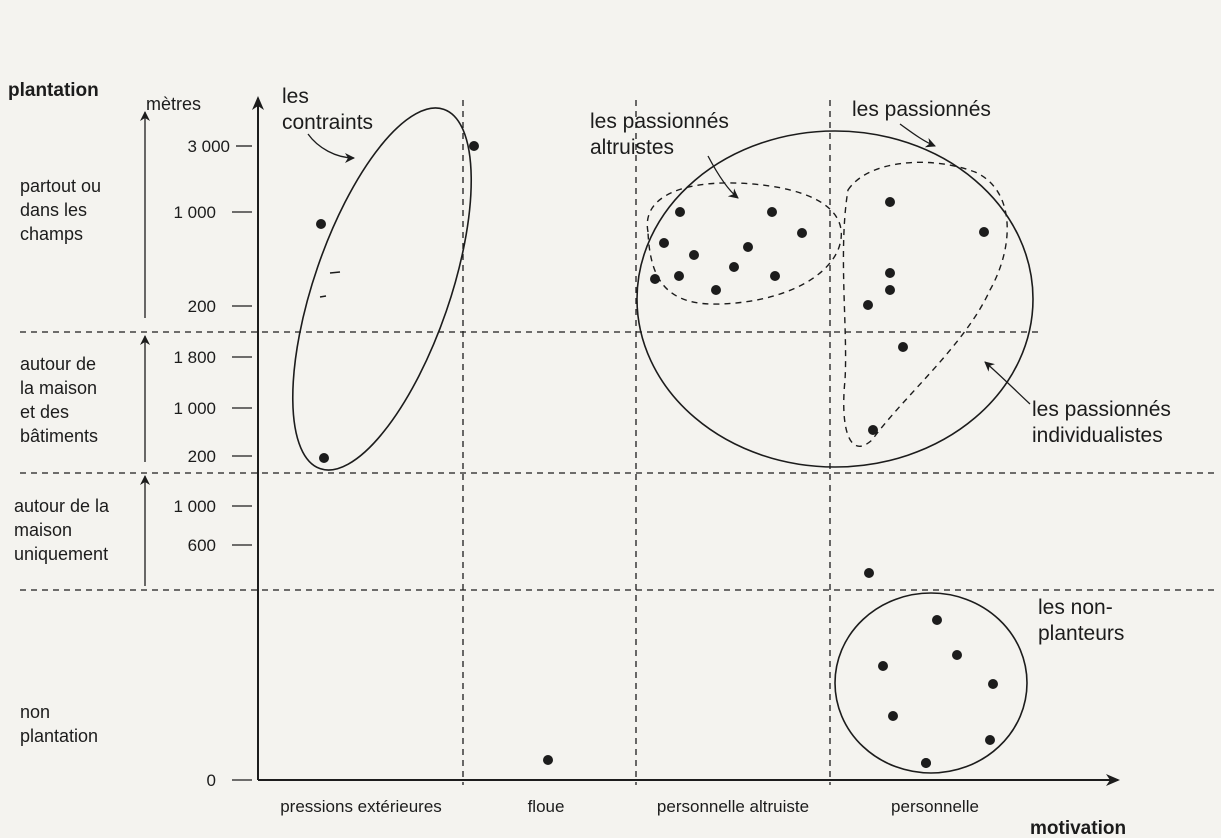 The height and width of the screenshot is (838, 1221). I want to click on y-category-champs: partout ou dans les champs, so click(63, 210).